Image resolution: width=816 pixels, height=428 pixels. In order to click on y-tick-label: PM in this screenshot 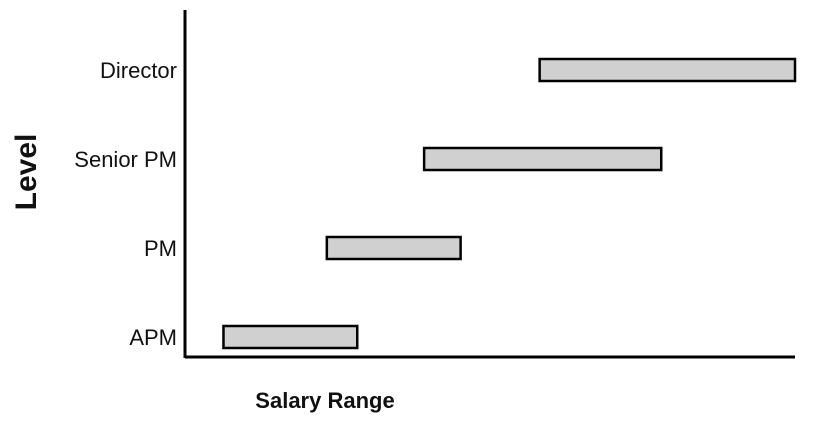, I will do `click(160, 248)`.